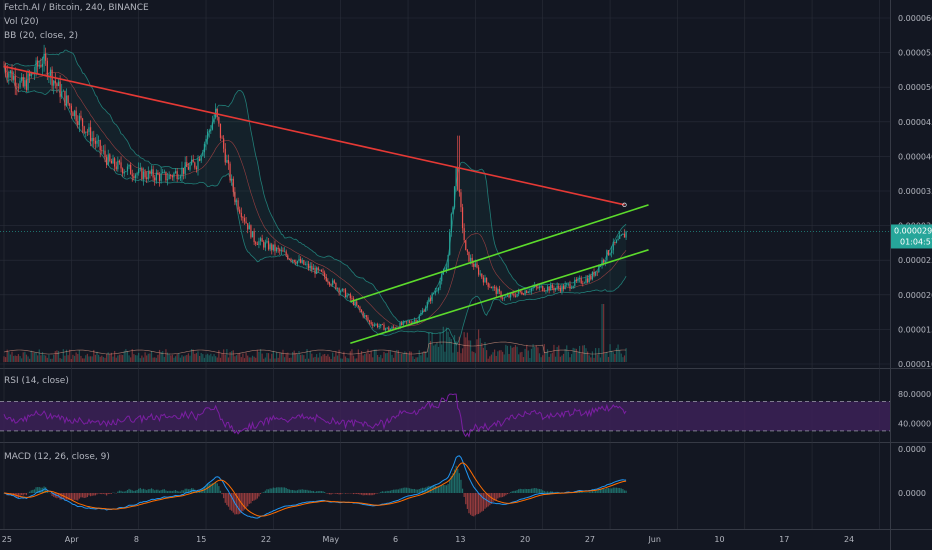  Describe the element at coordinates (445, 416) in the screenshot. I see `rsi-band` at that location.